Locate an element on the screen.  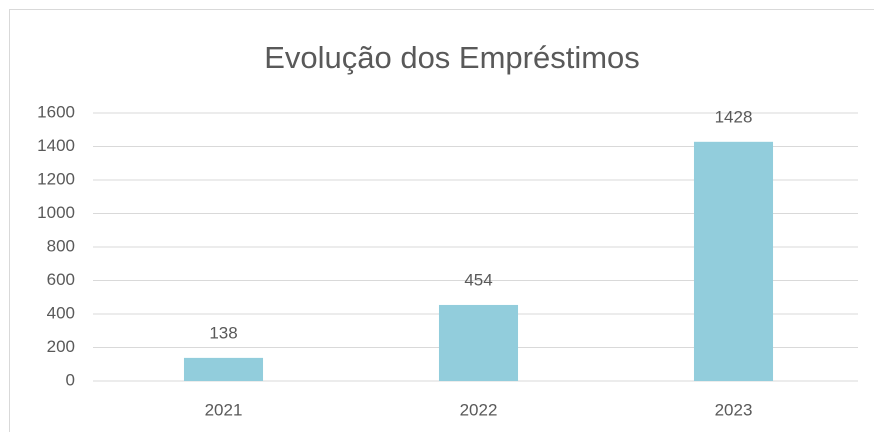
y-tick-label: 200 is located at coordinates (61, 346).